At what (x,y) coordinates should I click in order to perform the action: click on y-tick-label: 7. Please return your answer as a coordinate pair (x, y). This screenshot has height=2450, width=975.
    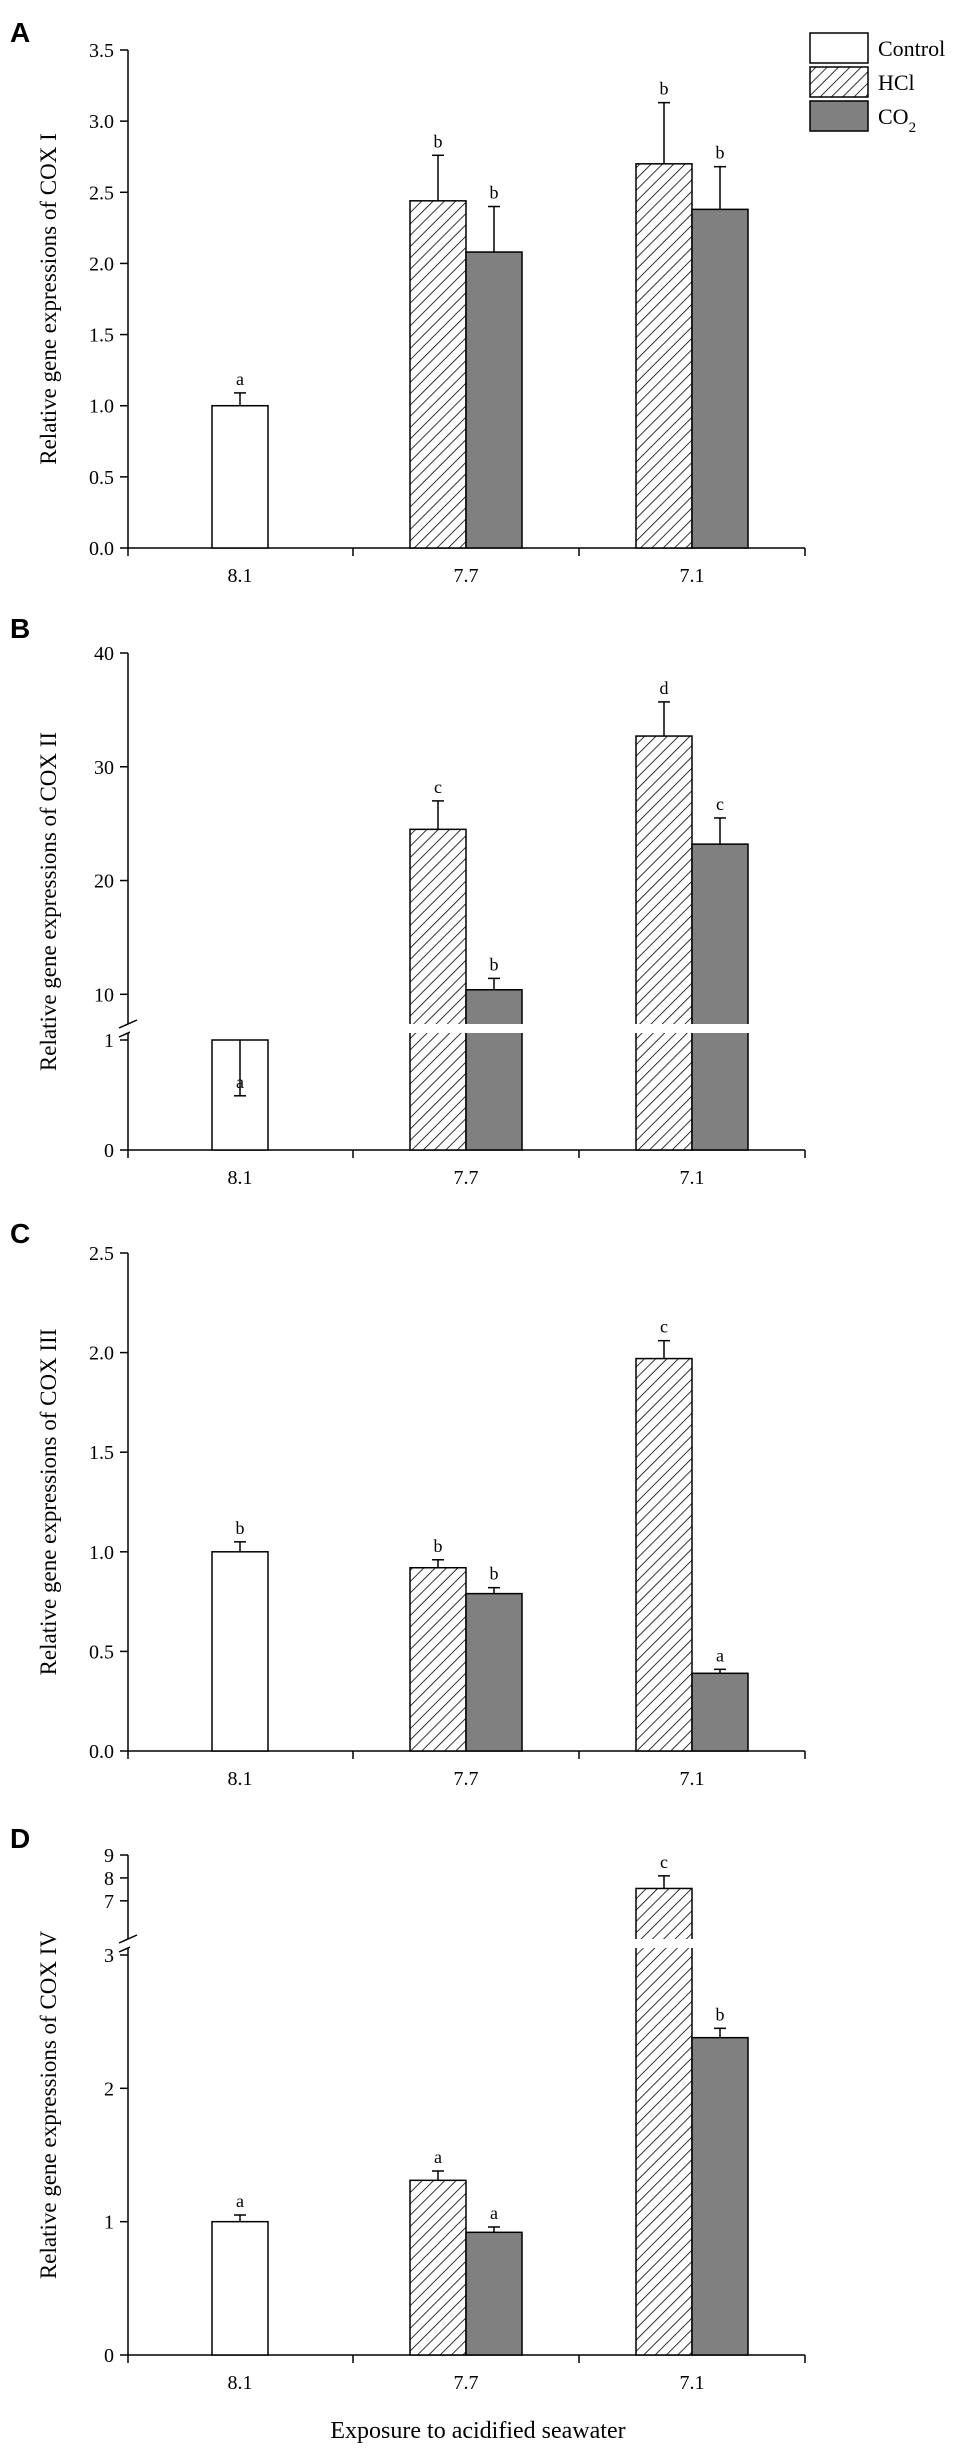
    Looking at the image, I should click on (109, 1902).